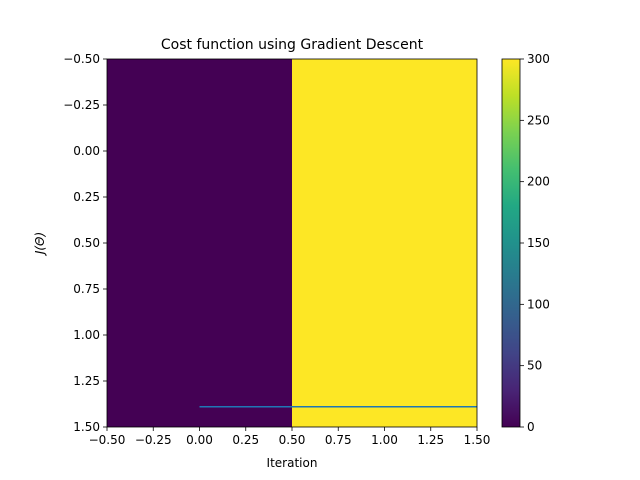  I want to click on y-tick-label: −0.25, so click(81, 105).